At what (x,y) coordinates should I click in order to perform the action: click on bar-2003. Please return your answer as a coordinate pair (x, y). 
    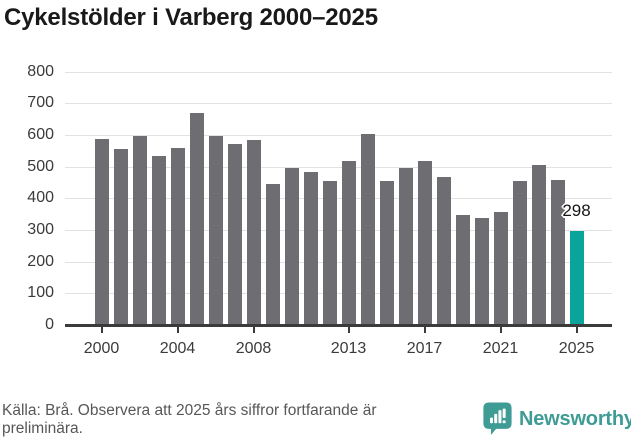
    Looking at the image, I should click on (158, 240).